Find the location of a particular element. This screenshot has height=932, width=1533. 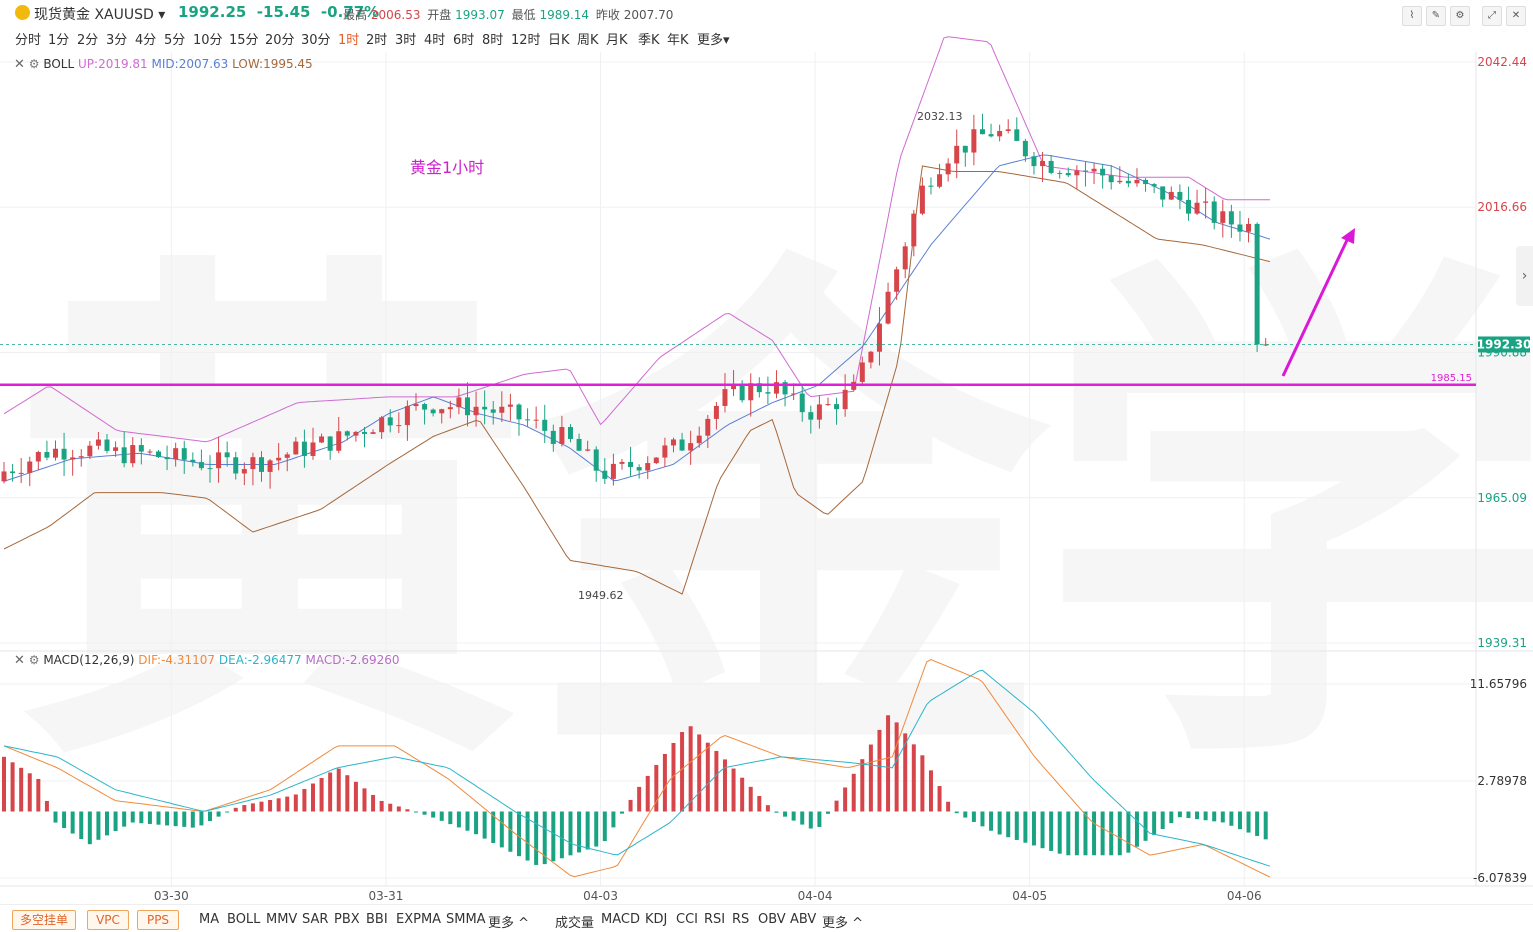

period-21: 年K is located at coordinates (678, 40).